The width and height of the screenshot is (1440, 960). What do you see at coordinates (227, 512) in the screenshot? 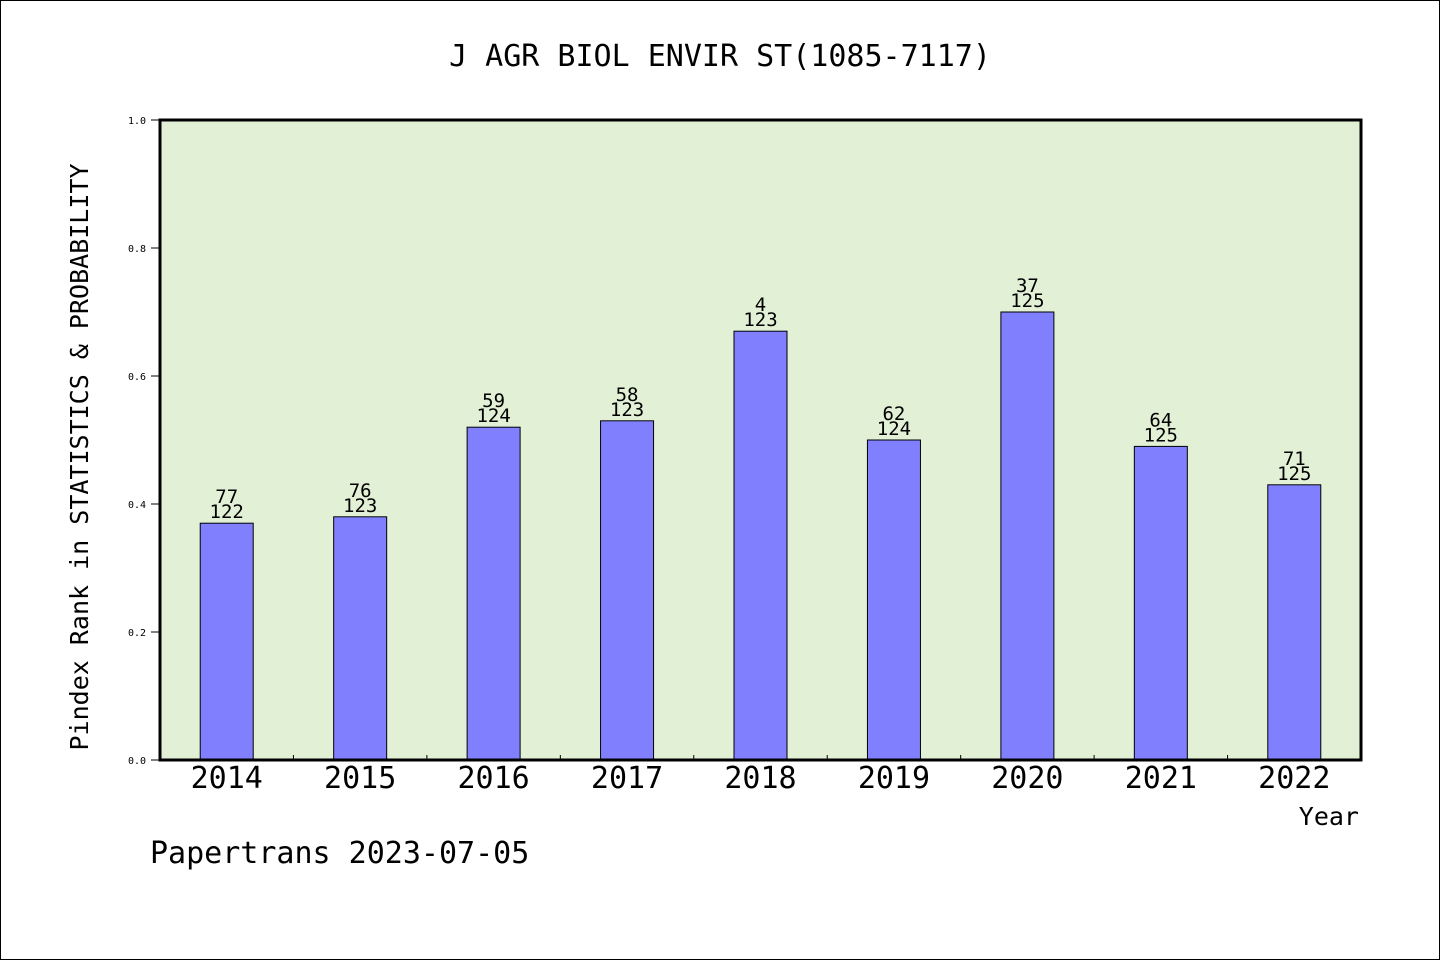
I see `bar-total-label: 122` at bounding box center [227, 512].